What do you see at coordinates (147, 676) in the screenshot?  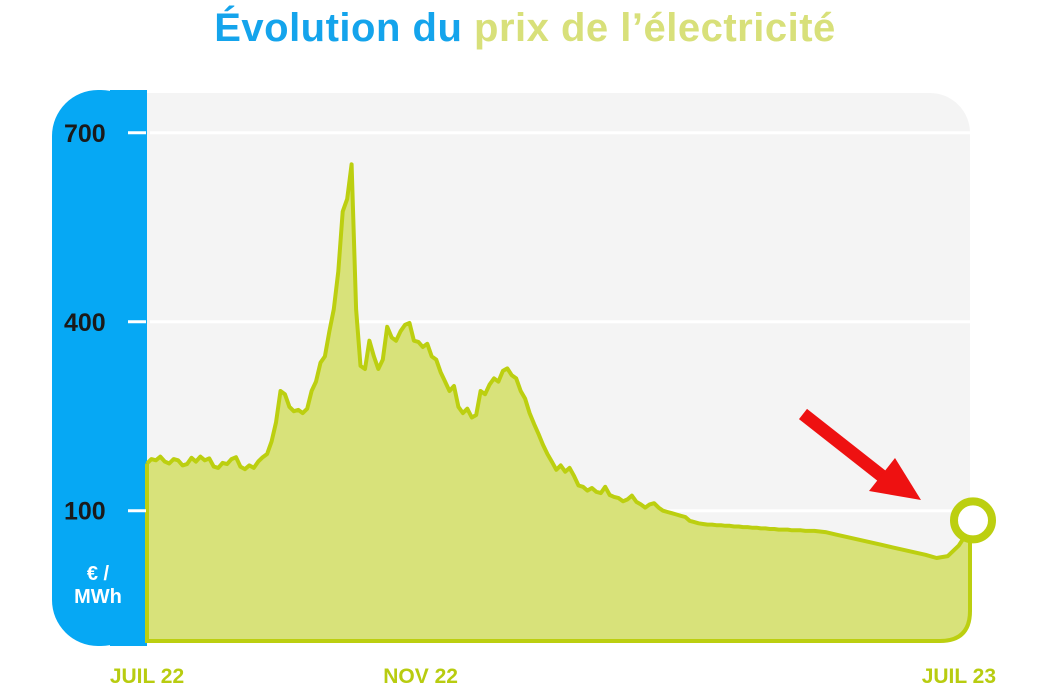 I see `x-tick-label-0: JUIL 22` at bounding box center [147, 676].